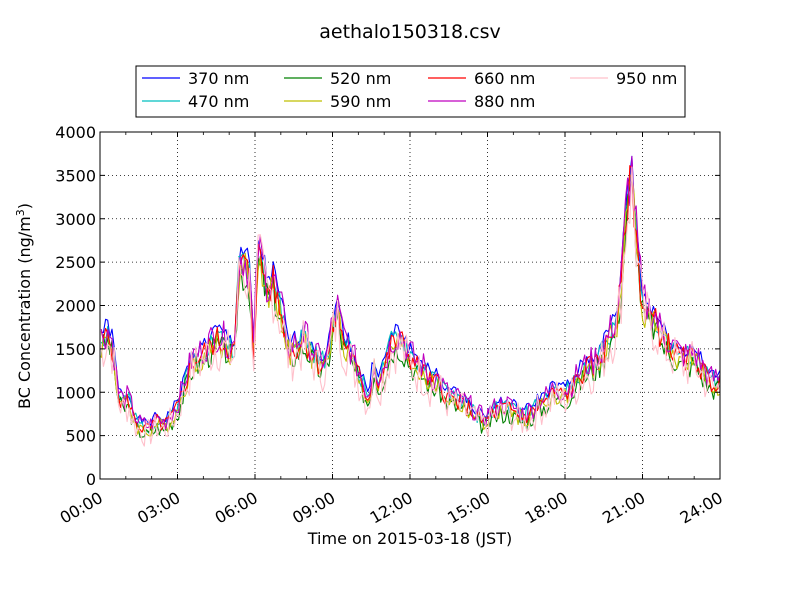 This screenshot has height=605, width=800. Describe the element at coordinates (75, 262) in the screenshot. I see `y-tick-label: 2500` at that location.